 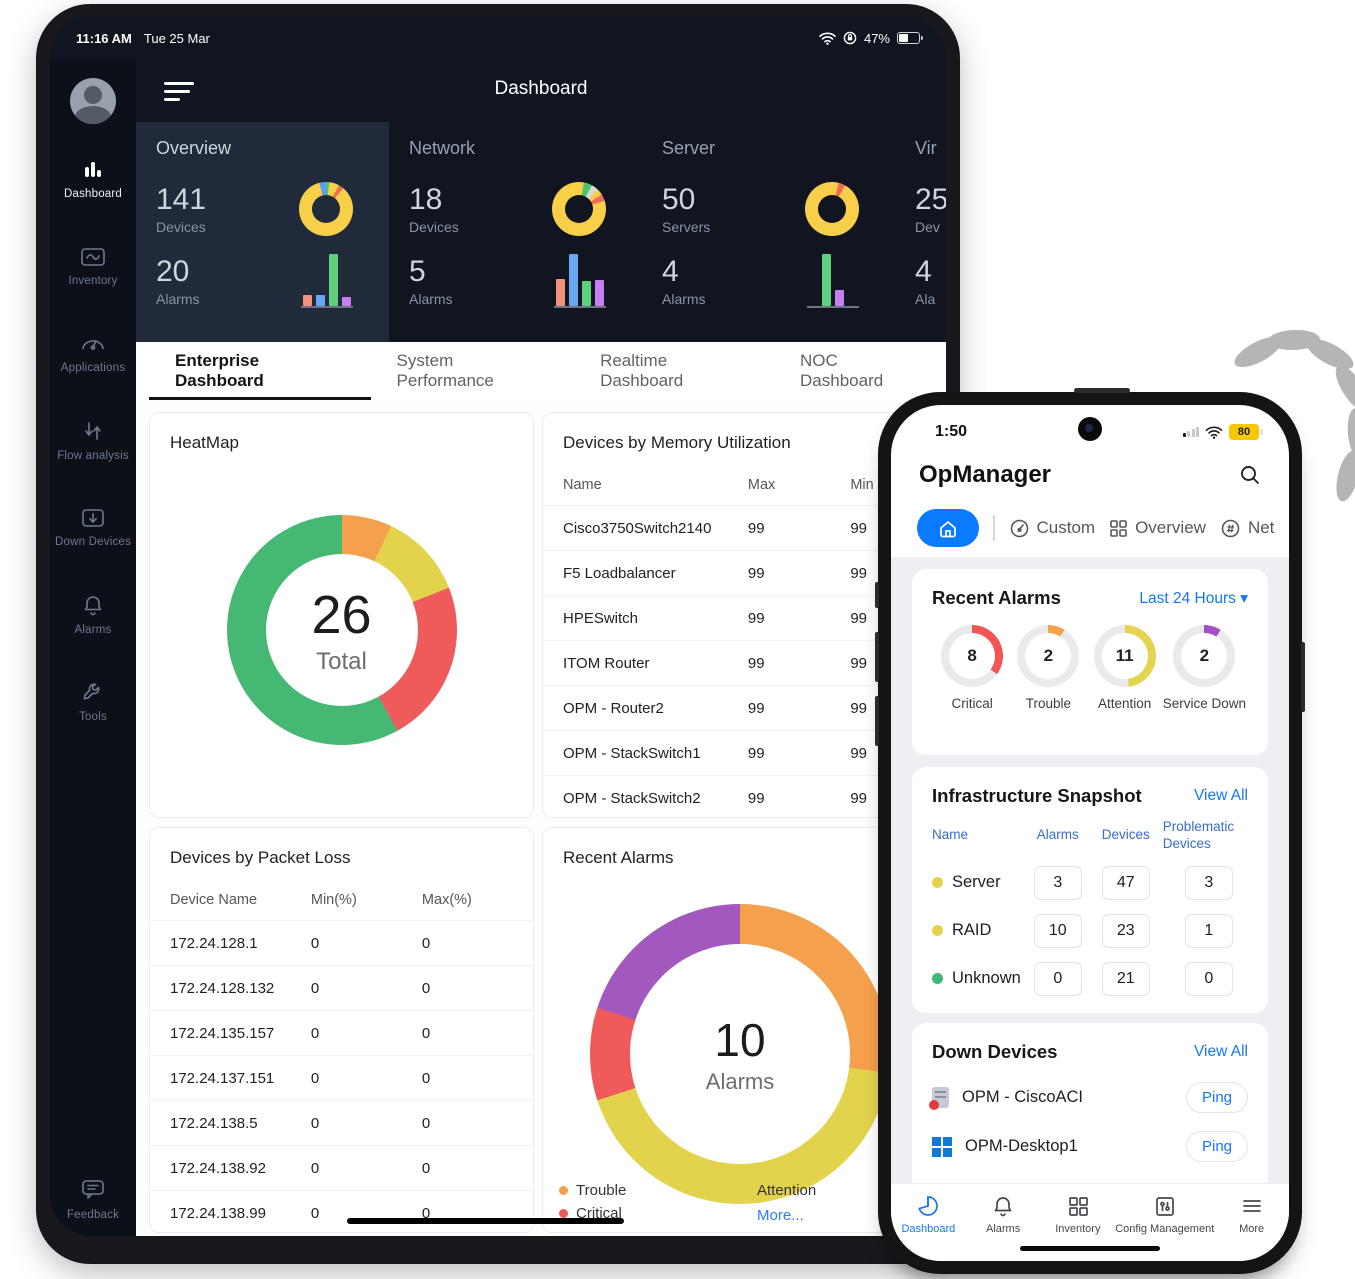 What do you see at coordinates (937, 979) in the screenshot?
I see `status-dot` at bounding box center [937, 979].